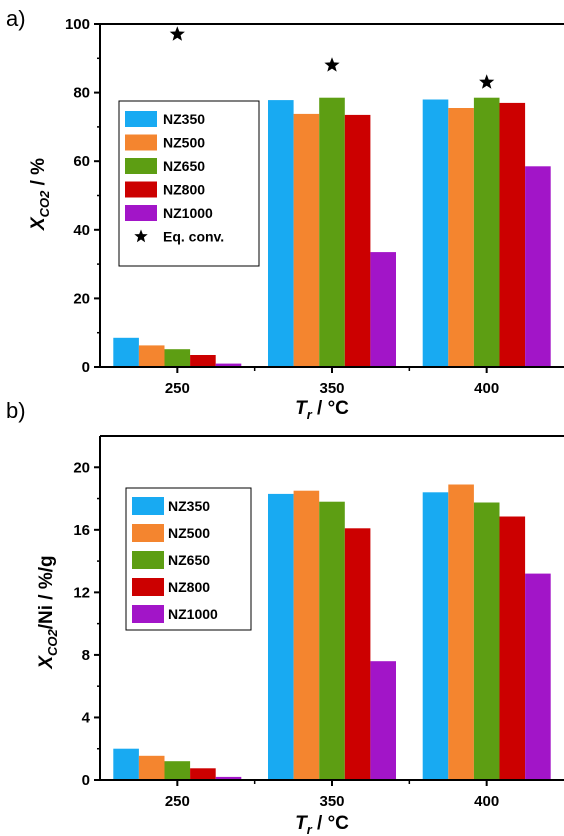 The height and width of the screenshot is (836, 564). Describe the element at coordinates (81, 592) in the screenshot. I see `y-tick-label: 12` at that location.